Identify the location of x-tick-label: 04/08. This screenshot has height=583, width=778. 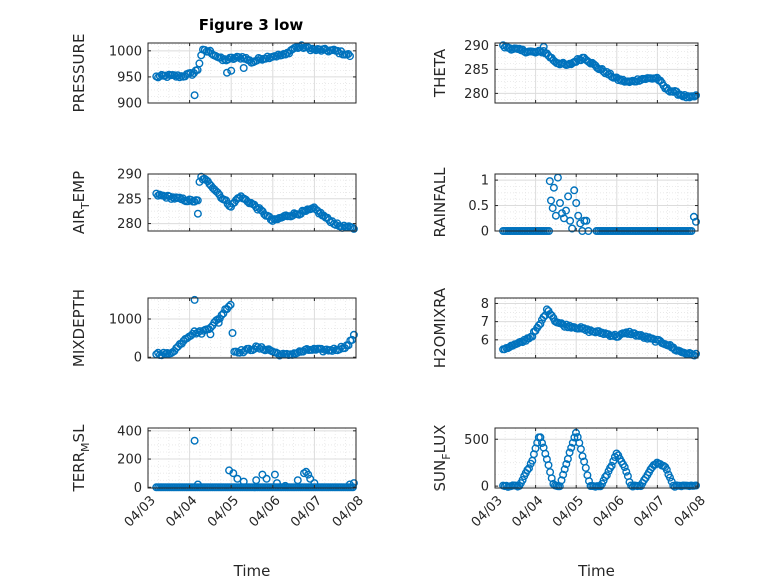
(690, 511).